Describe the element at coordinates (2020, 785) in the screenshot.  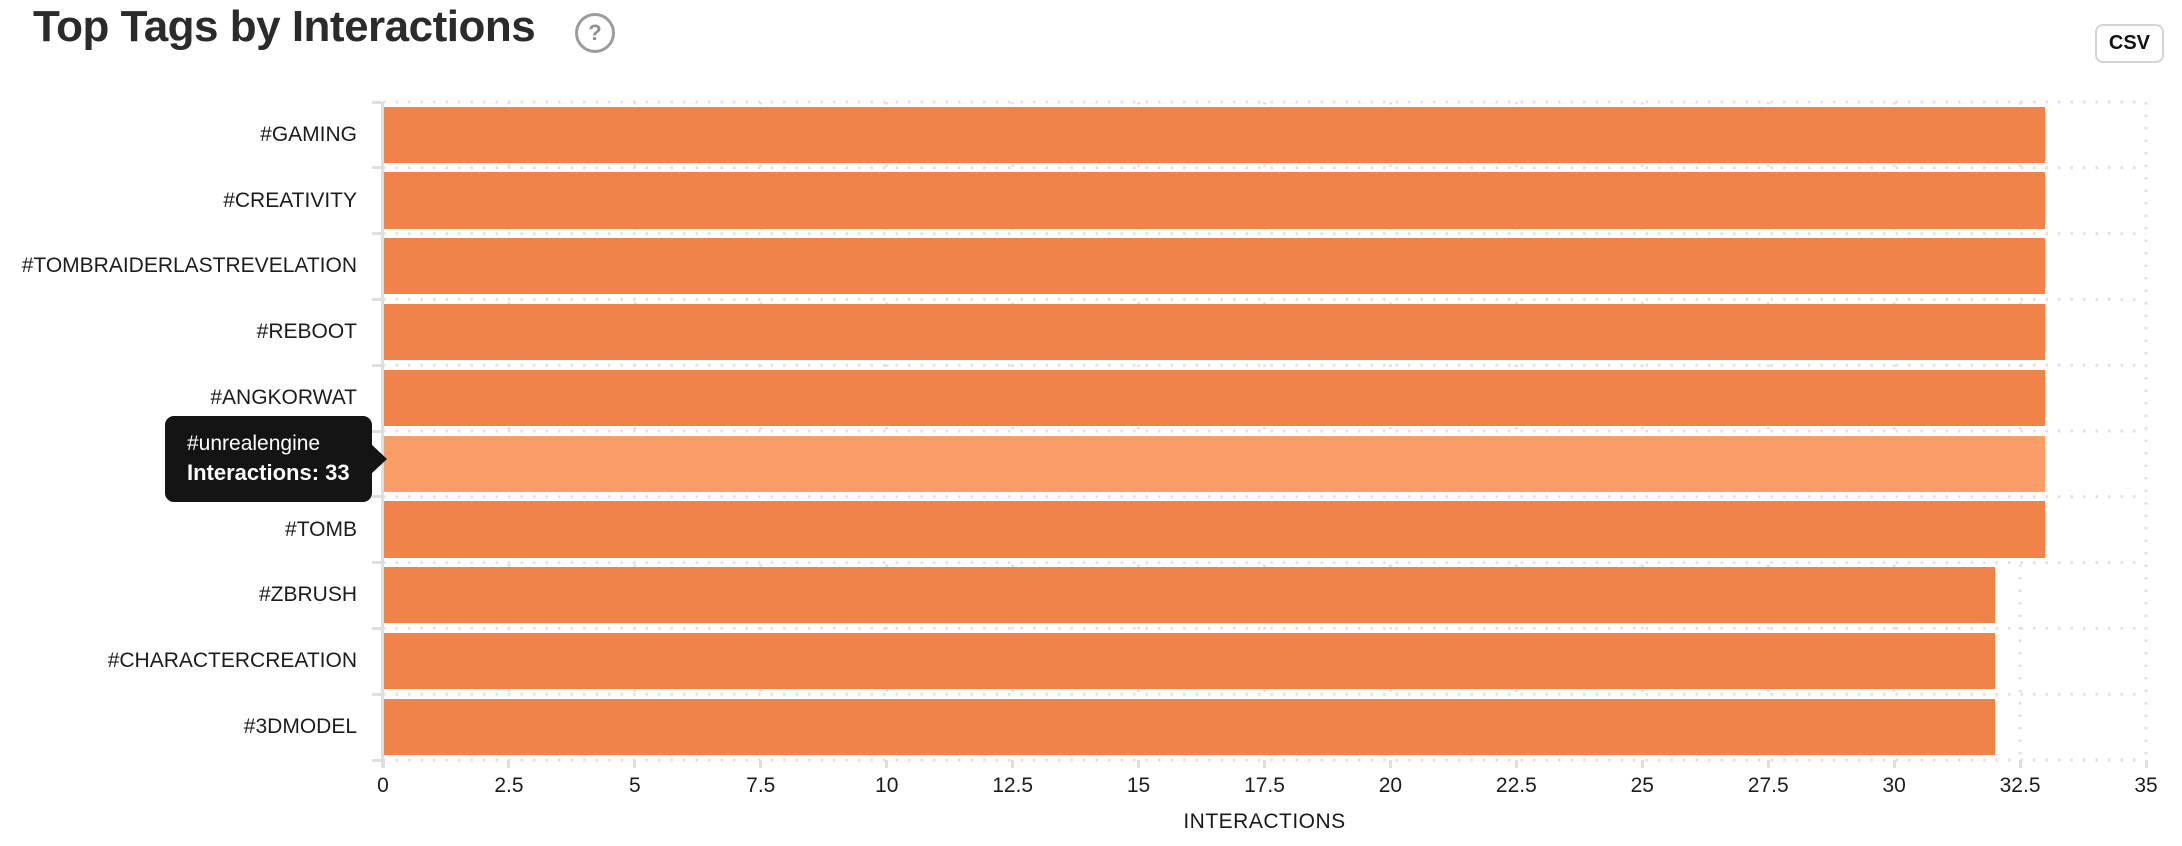
I see `x-tick-label-32.5: 32.5` at that location.